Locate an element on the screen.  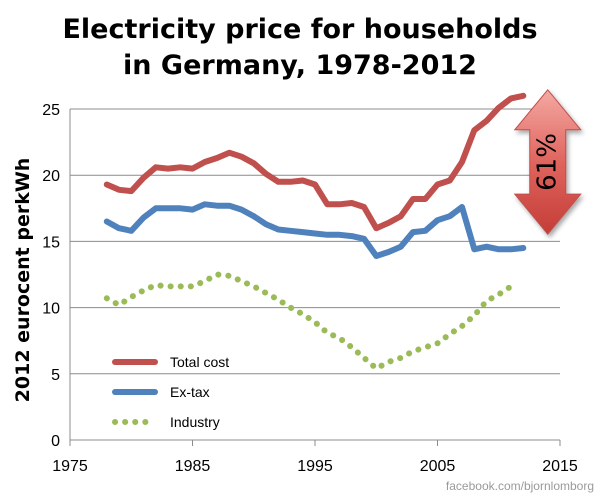
x-tick-label: 1975 is located at coordinates (70, 466).